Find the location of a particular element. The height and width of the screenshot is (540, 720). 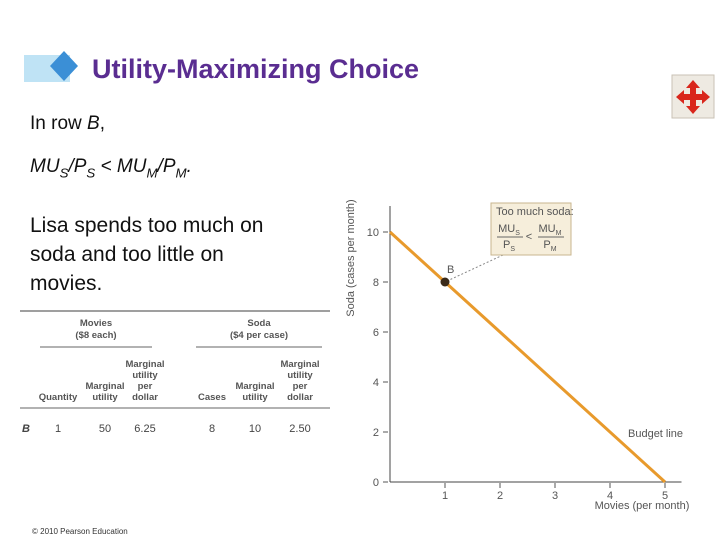

annotation-operator: < is located at coordinates (529, 237).